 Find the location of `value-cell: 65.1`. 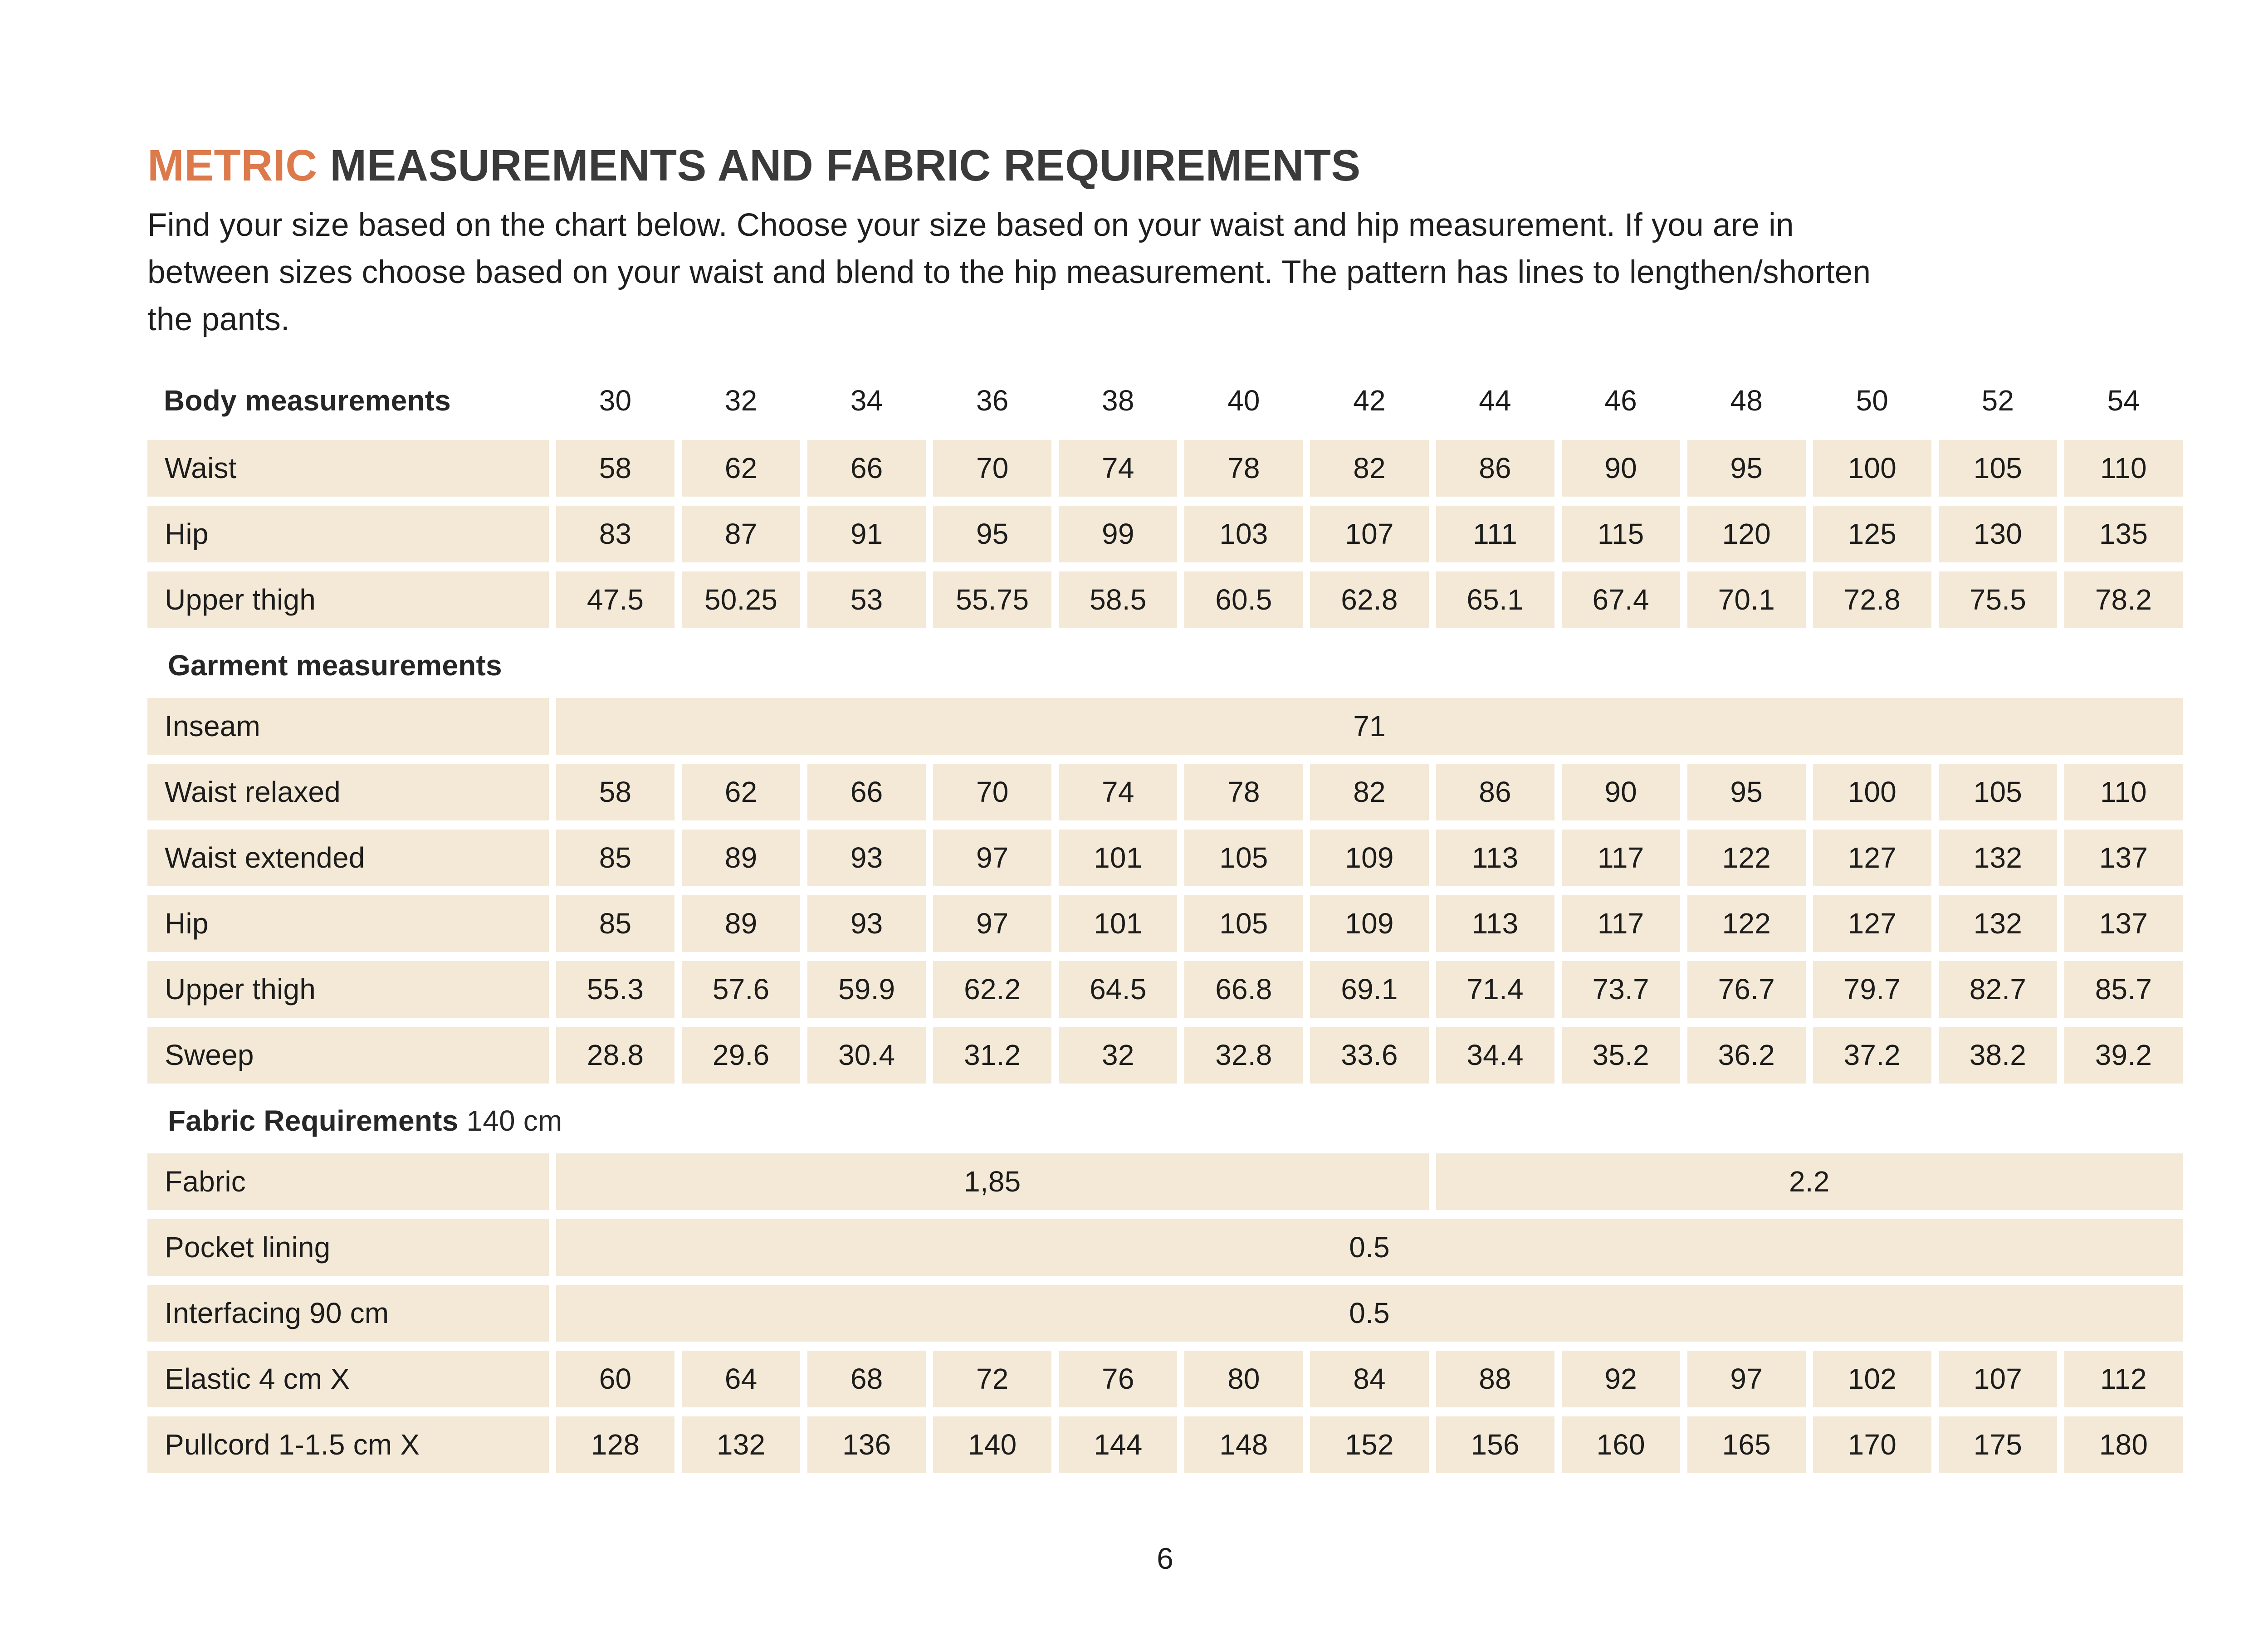

value-cell: 65.1 is located at coordinates (1495, 600).